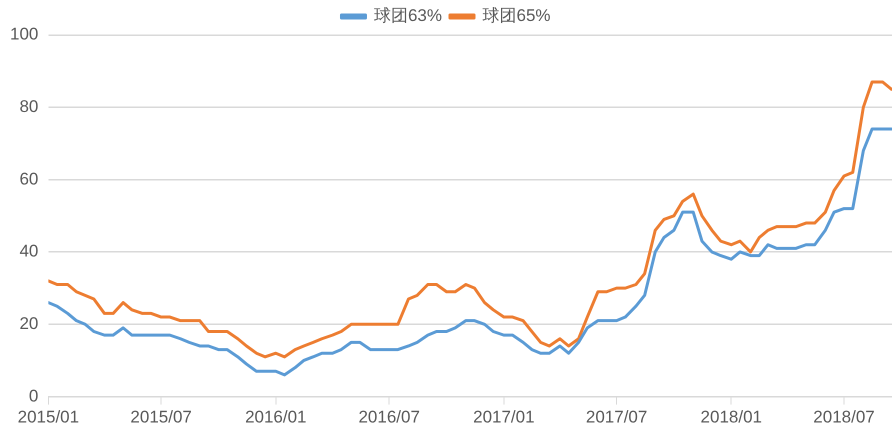  I want to click on legend-label: 球团65%, so click(516, 16).